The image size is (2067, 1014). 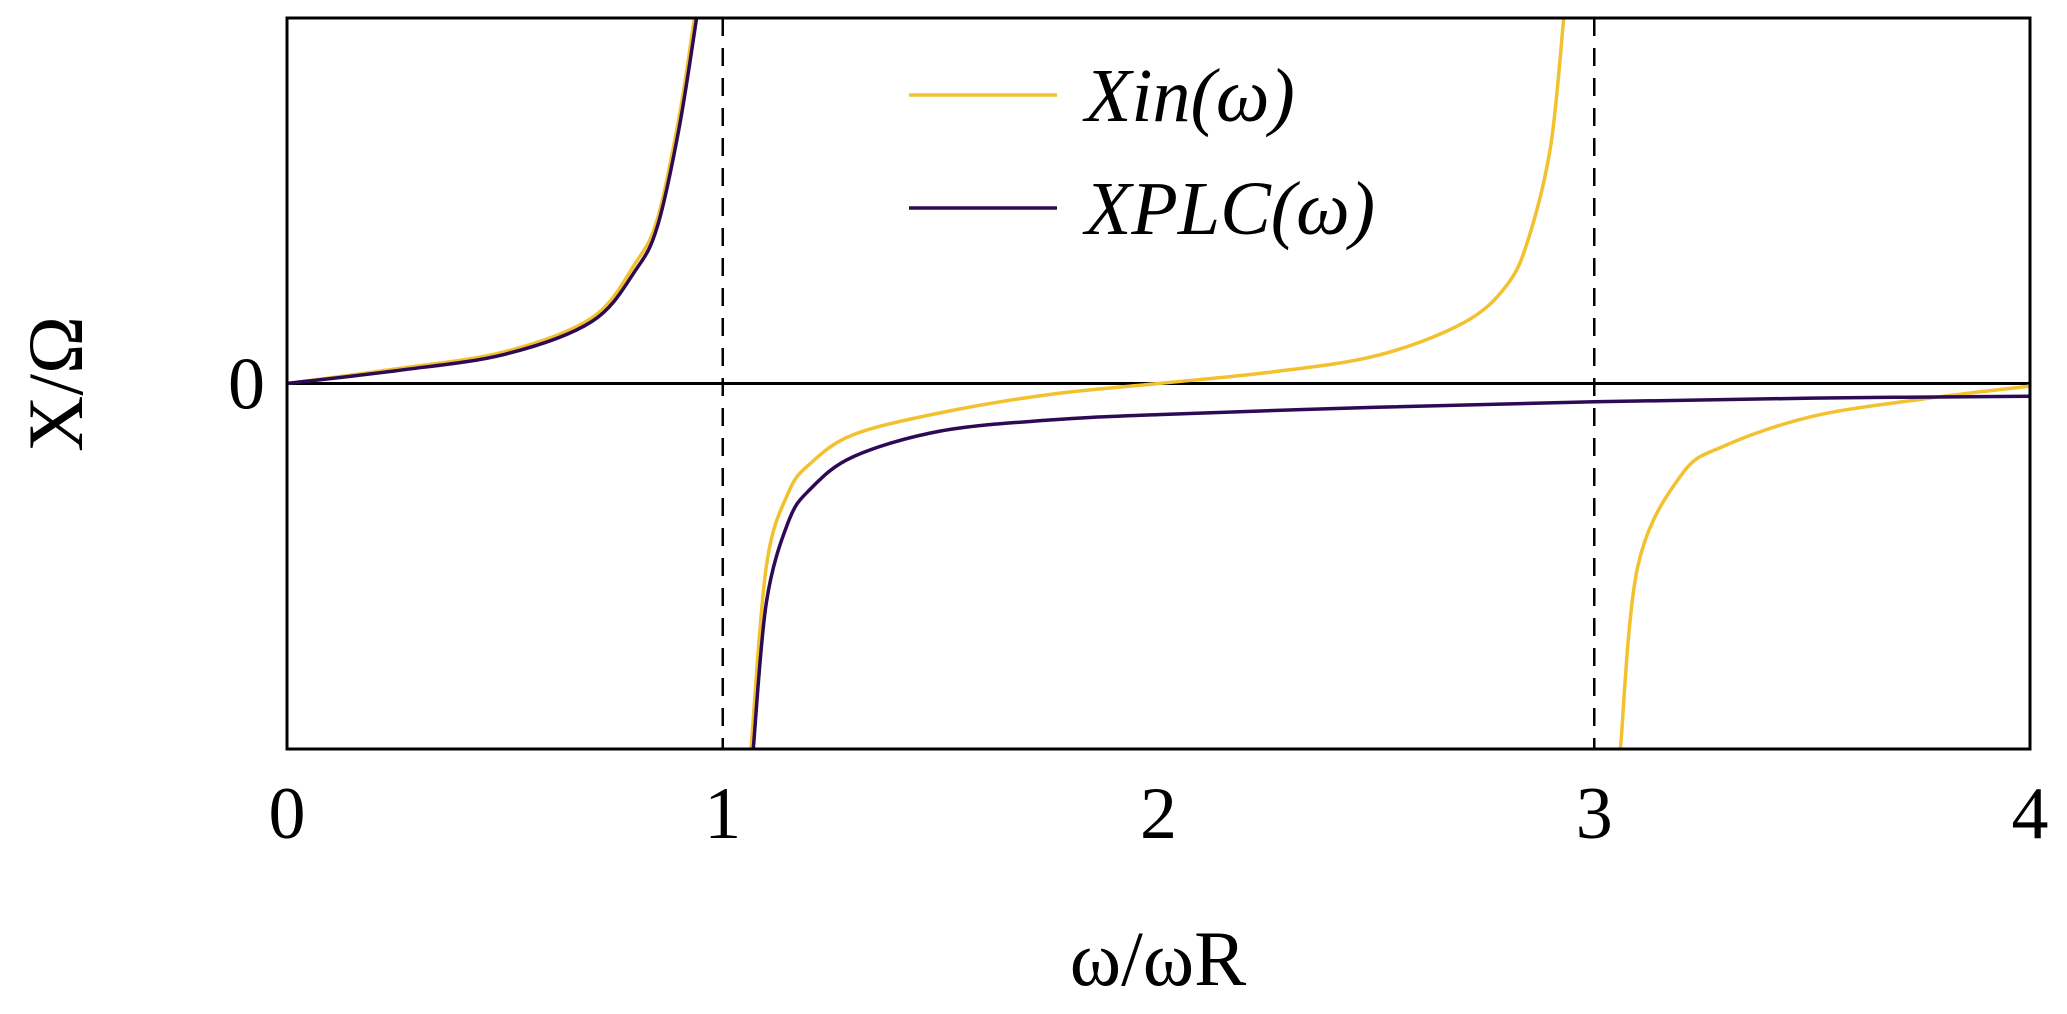 What do you see at coordinates (246, 385) in the screenshot?
I see `y-tick-label: 0` at bounding box center [246, 385].